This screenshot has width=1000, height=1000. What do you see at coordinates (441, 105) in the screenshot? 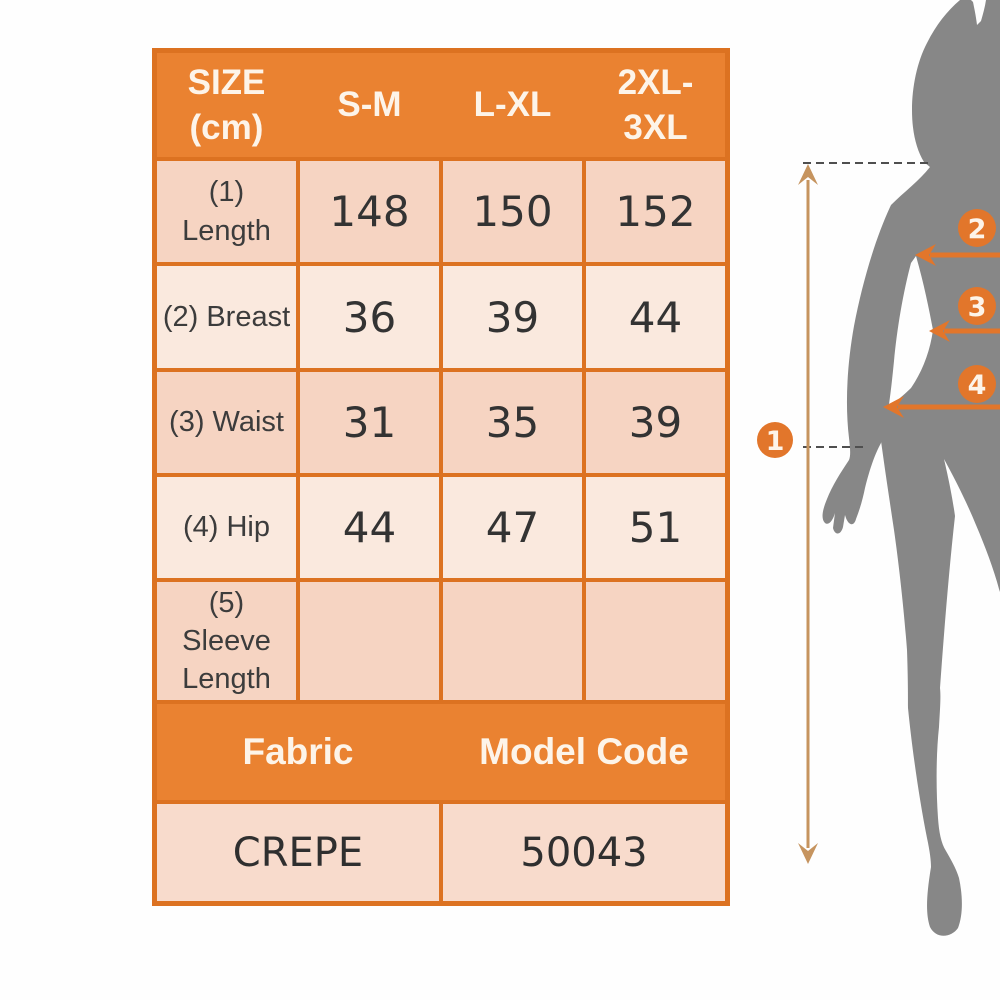
I see `table-header-row: SIZE (cm) S-M L-XL 2XL- 3XL` at bounding box center [441, 105].